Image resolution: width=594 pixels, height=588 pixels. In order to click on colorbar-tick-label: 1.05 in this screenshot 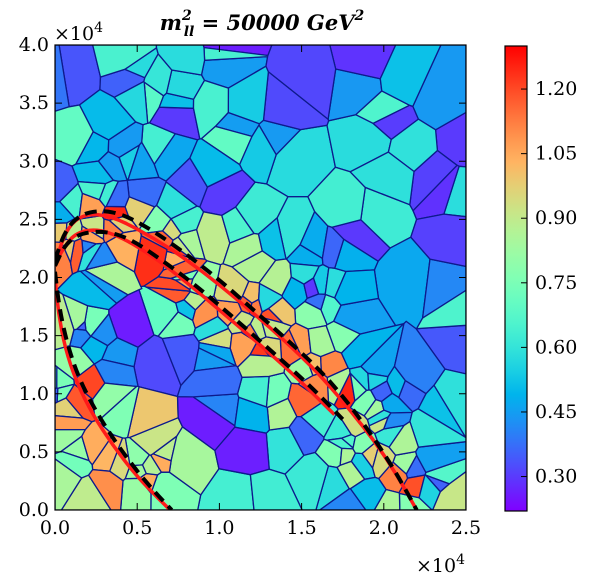, I will do `click(556, 154)`.